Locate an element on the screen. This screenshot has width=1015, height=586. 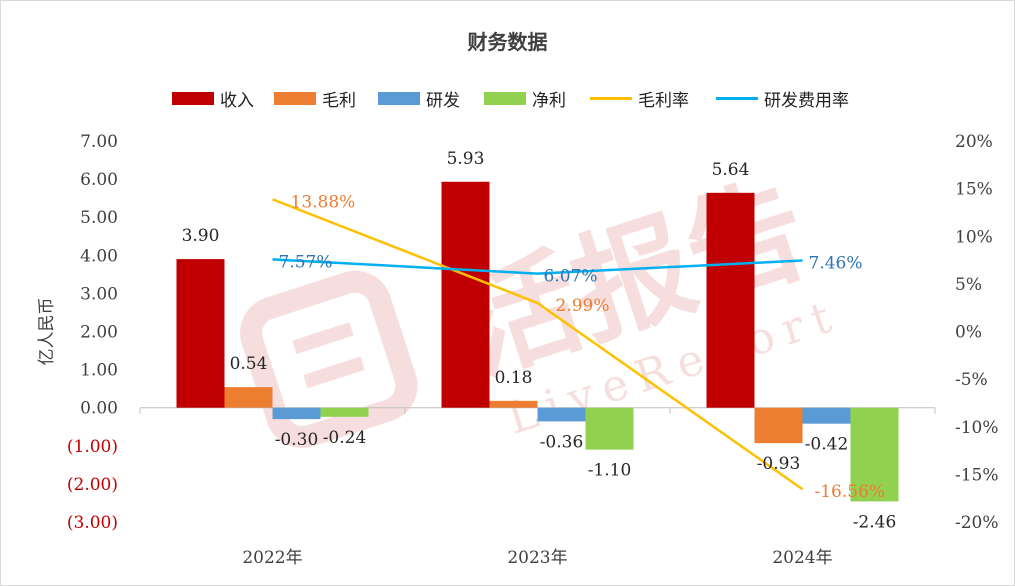
legend-item-毛利率: 毛利率 is located at coordinates (639, 98).